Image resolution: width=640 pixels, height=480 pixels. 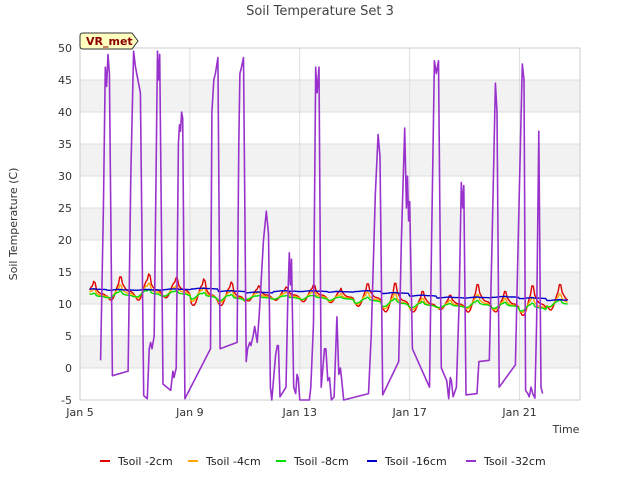 I want to click on y-tick-label: 30, so click(x=65, y=176).